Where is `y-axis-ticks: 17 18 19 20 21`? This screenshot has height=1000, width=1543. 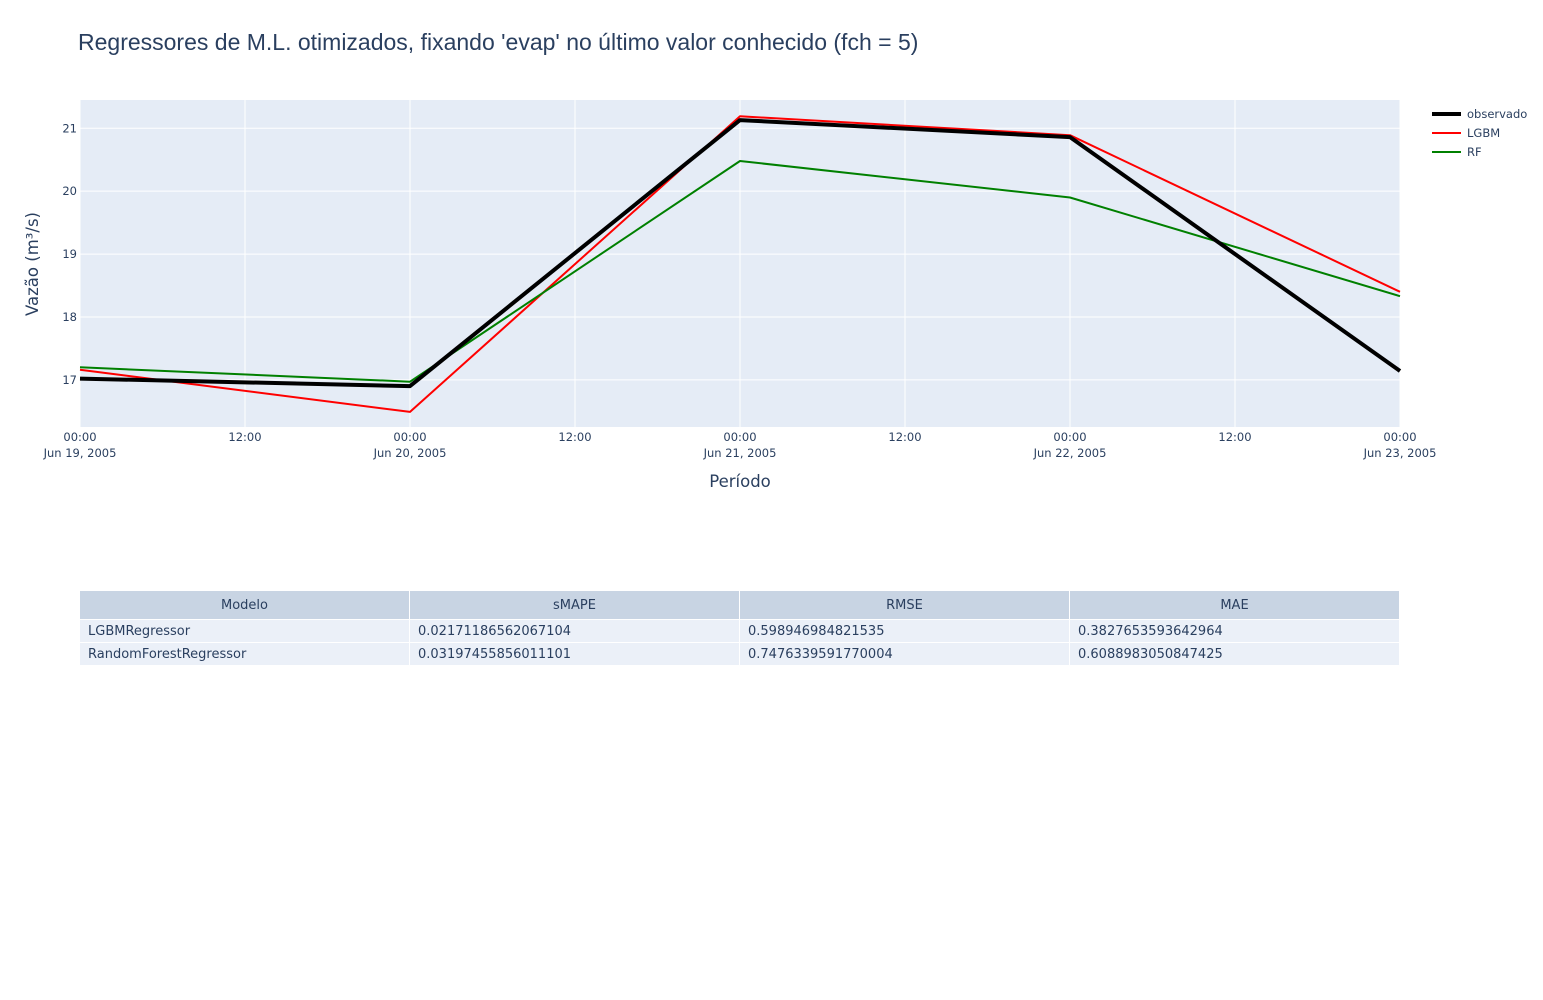 y-axis-ticks: 17 18 19 20 21 is located at coordinates (69, 254).